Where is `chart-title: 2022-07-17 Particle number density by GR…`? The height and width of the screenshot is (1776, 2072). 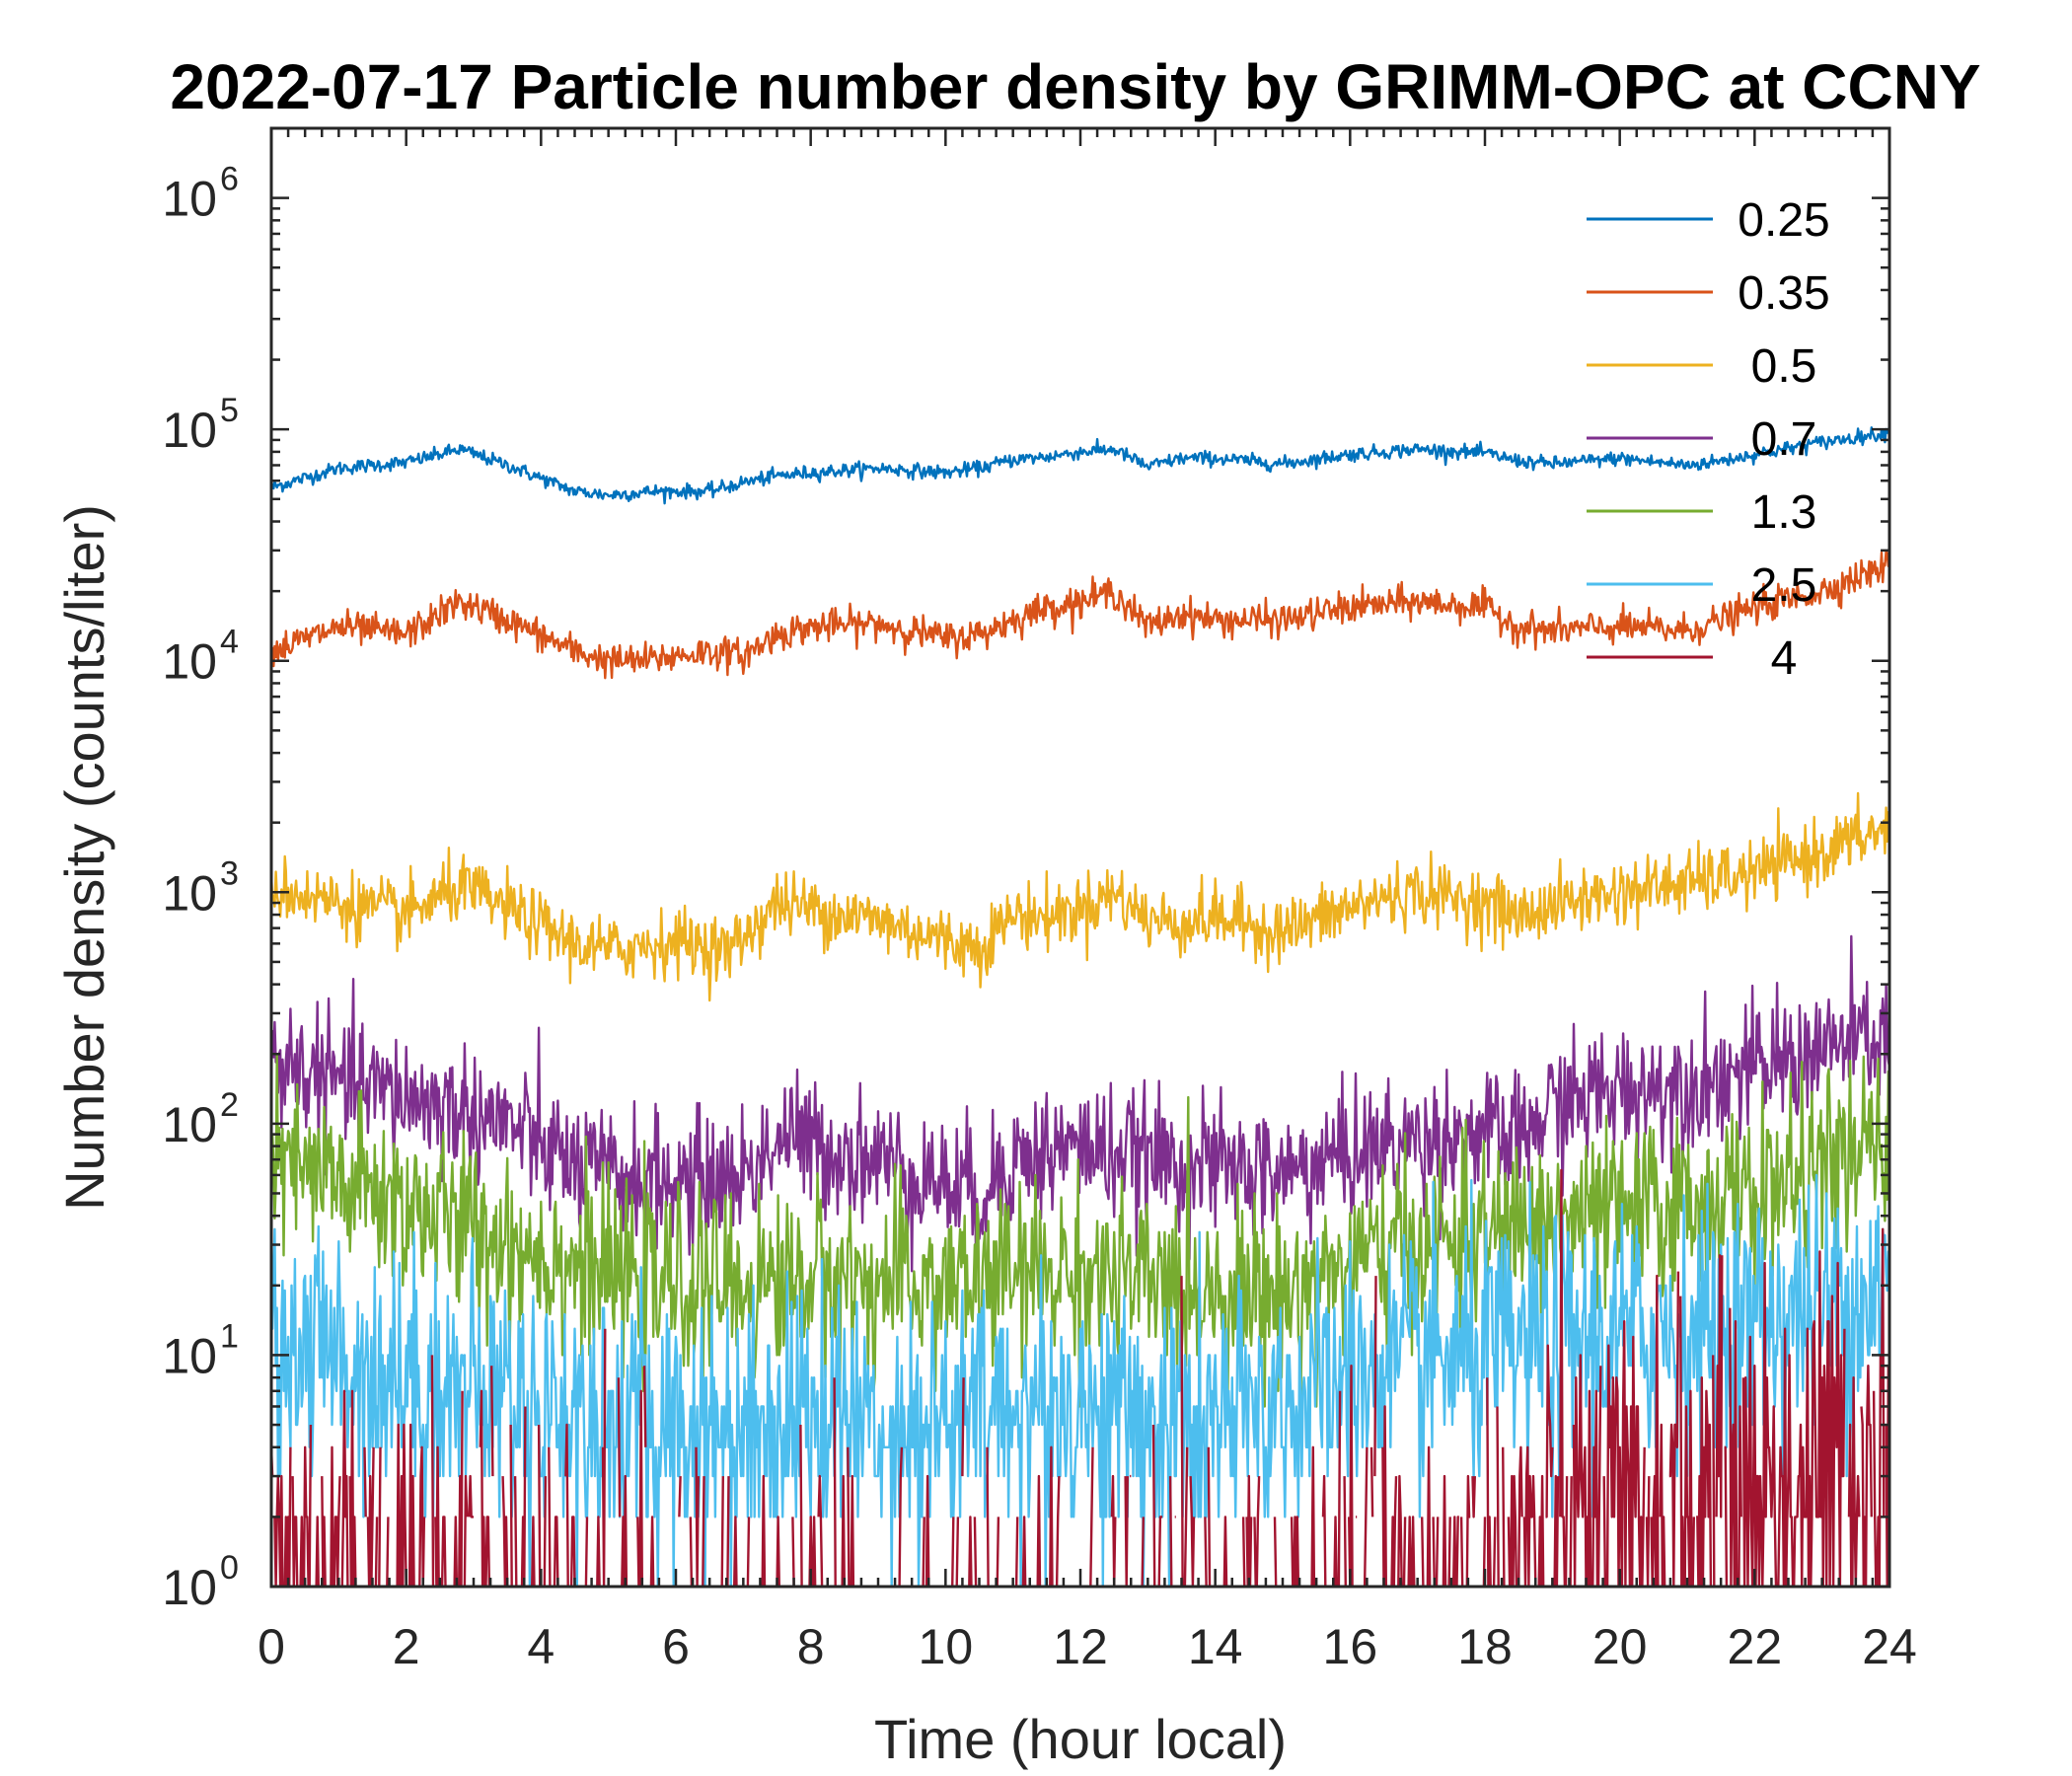 chart-title: 2022-07-17 Particle number density by GR… is located at coordinates (1075, 86).